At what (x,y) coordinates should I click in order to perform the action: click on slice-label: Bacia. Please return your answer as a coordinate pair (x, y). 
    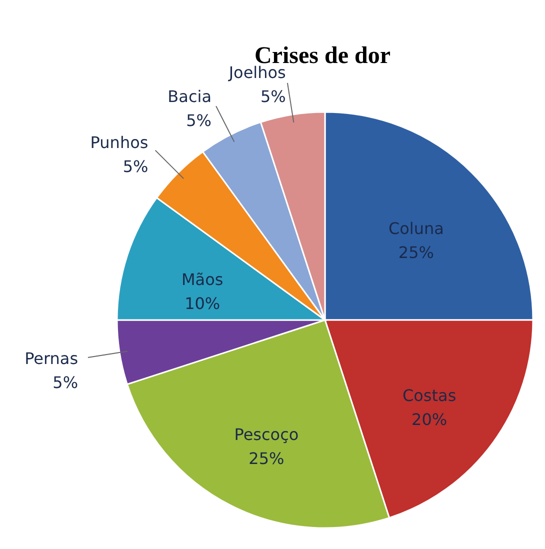
    Looking at the image, I should click on (190, 96).